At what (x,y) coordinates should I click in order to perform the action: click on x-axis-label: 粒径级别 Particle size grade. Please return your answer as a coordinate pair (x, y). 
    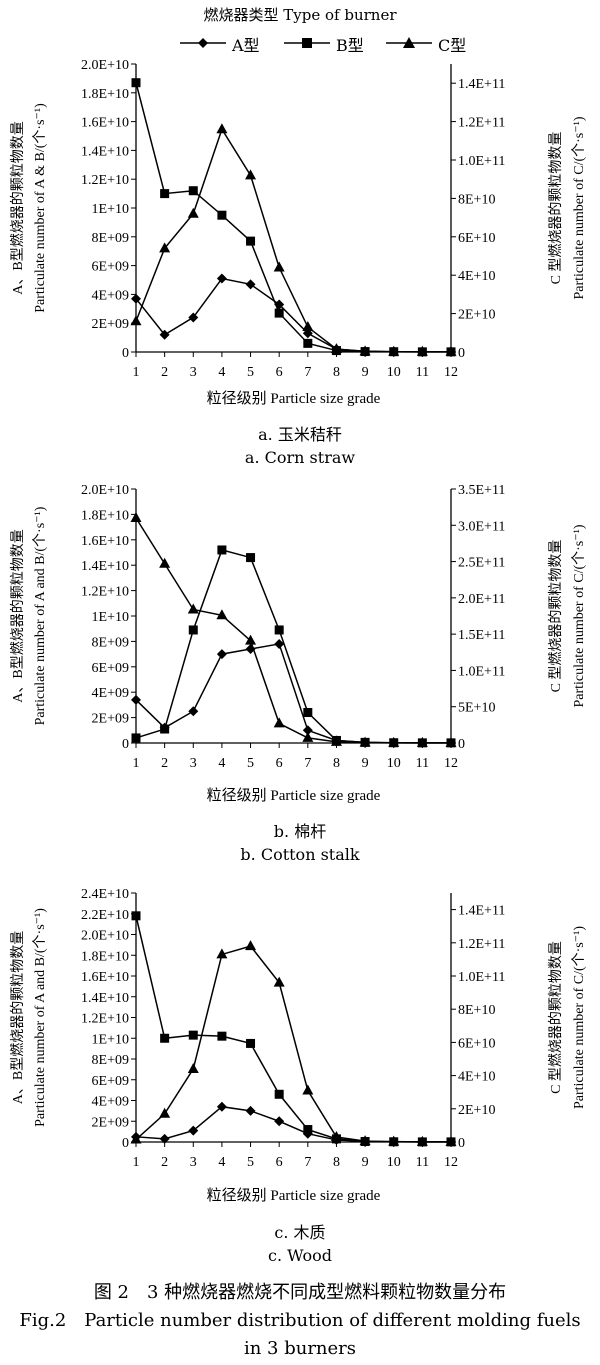
    Looking at the image, I should click on (294, 795).